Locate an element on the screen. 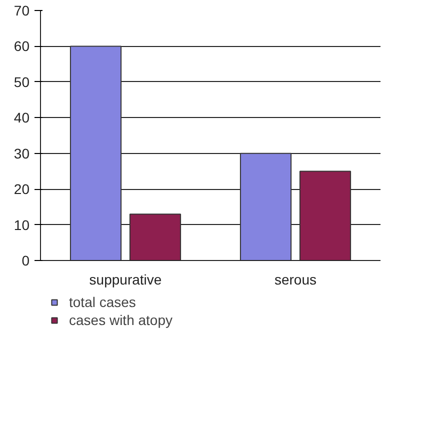 Image resolution: width=432 pixels, height=430 pixels. y-tick-label: 30 is located at coordinates (22, 153).